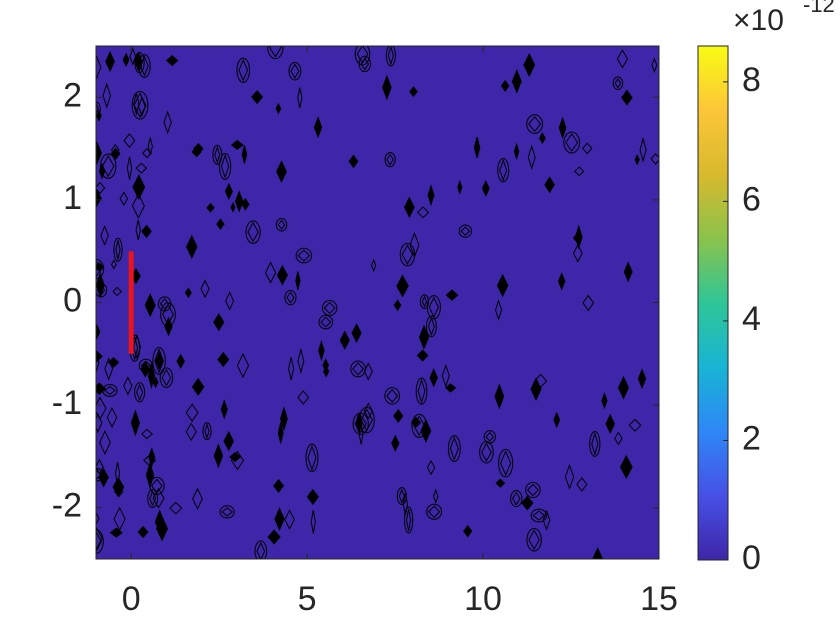 The height and width of the screenshot is (635, 840). What do you see at coordinates (67, 403) in the screenshot?
I see `y-tick-label: -1` at bounding box center [67, 403].